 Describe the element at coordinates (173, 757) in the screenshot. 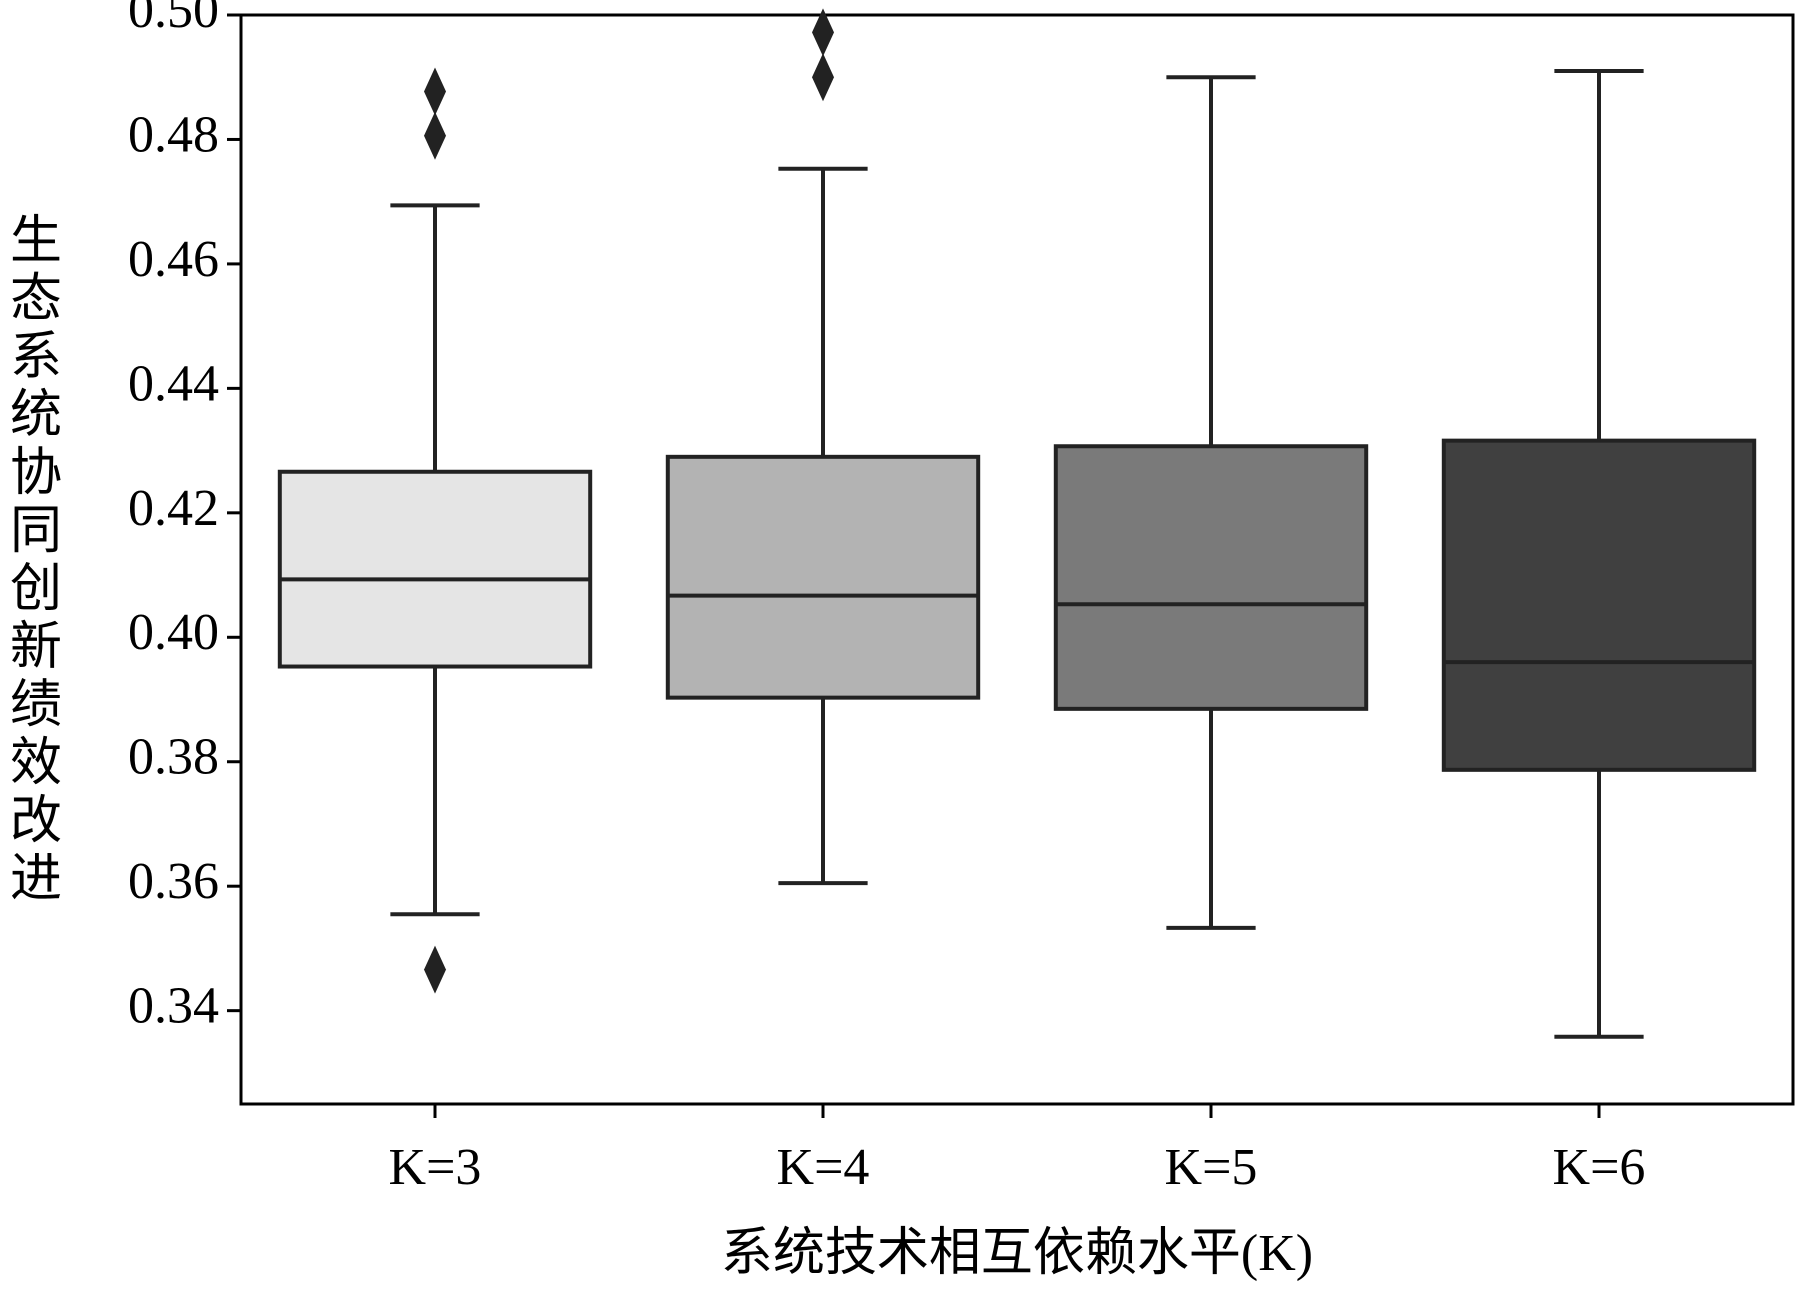

I see `y-tick-label: 0.38` at that location.